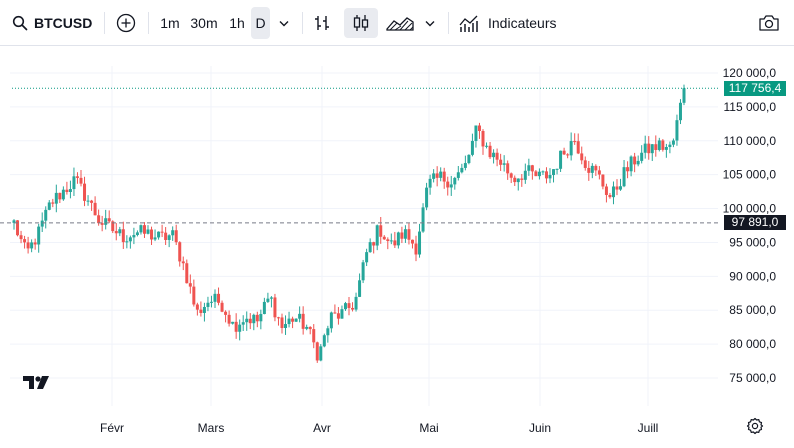  Describe the element at coordinates (52, 23) in the screenshot. I see `symbol-search-button: BTCUSD` at that location.